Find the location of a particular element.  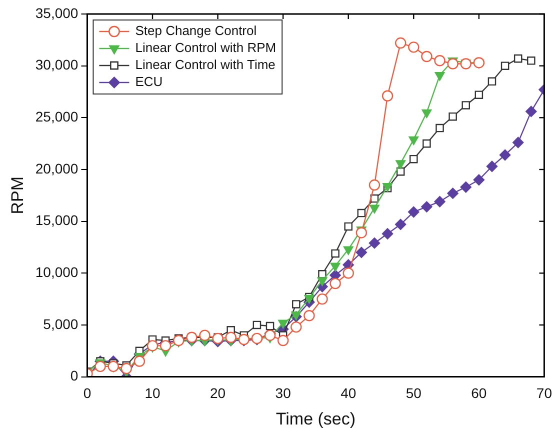

x-tick-label: 60 is located at coordinates (479, 393).